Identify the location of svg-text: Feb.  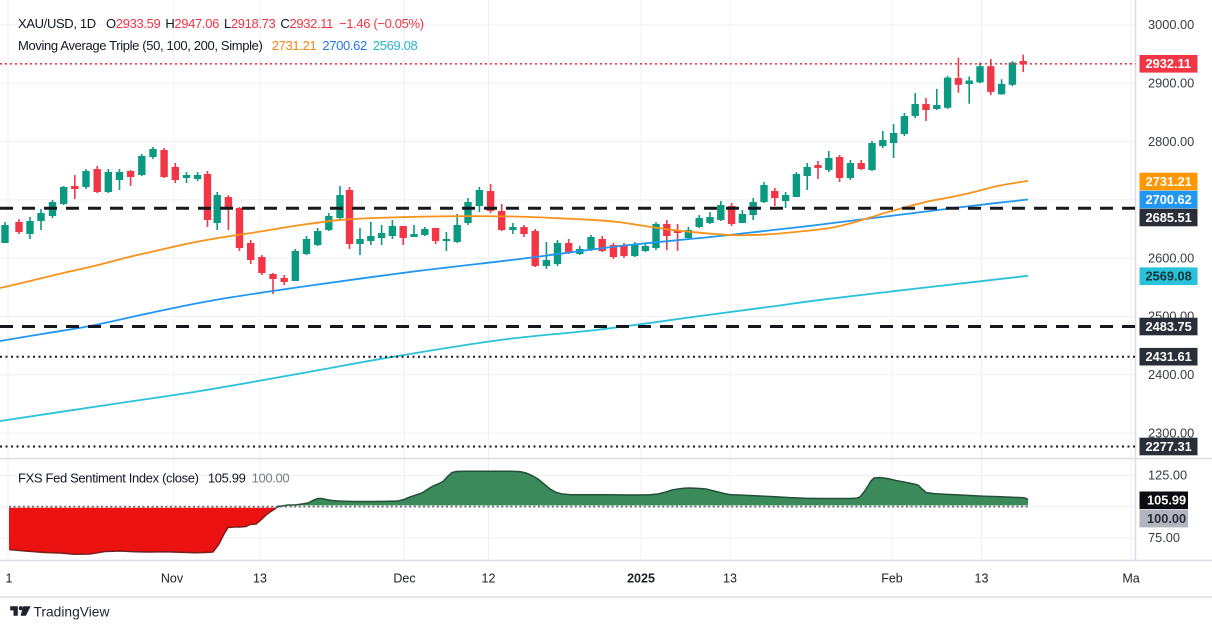
(892, 579).